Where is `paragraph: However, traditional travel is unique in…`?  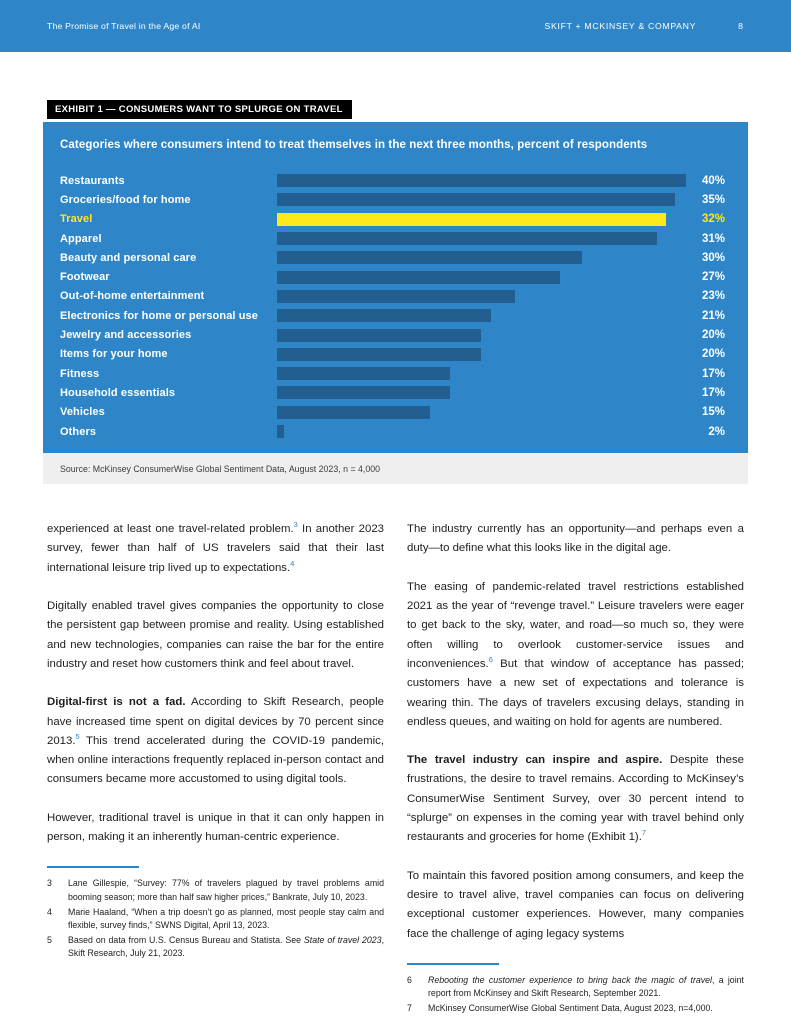
paragraph: However, traditional travel is unique in… is located at coordinates (215, 827).